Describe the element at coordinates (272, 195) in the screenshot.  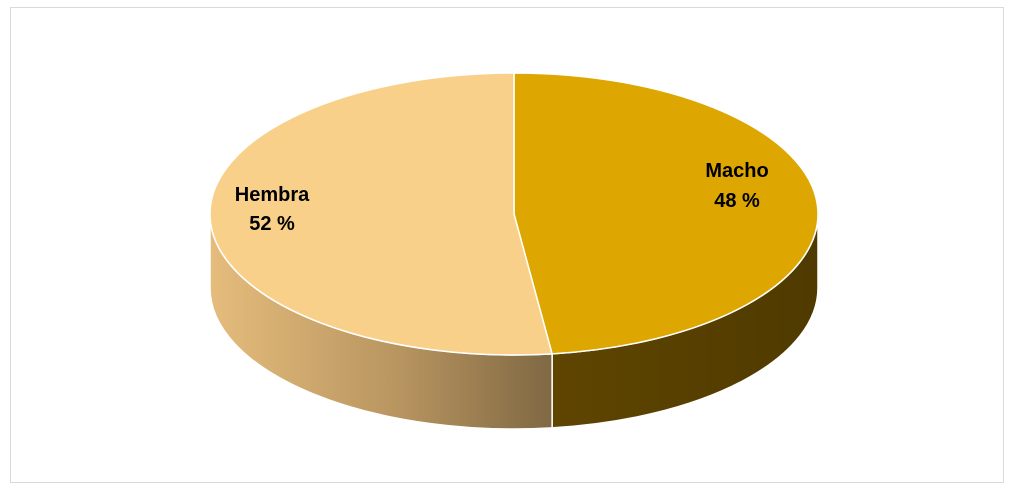
I see `slice-label-hembra: Hembra` at that location.